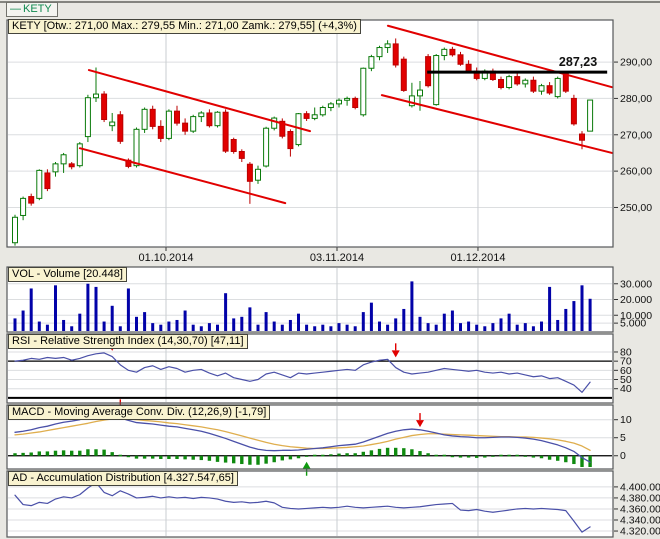 This screenshot has width=660, height=539. Describe the element at coordinates (626, 371) in the screenshot. I see `y-axis-label: 60` at that location.